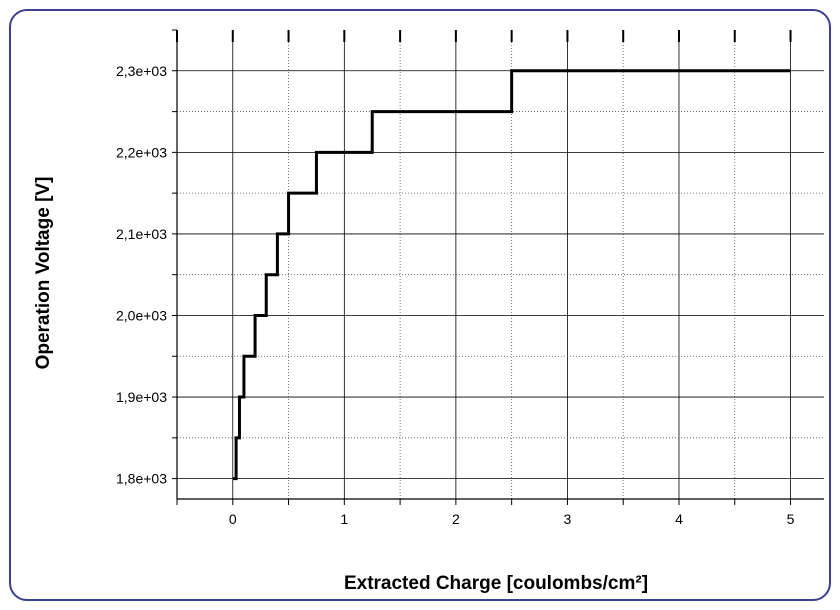 The image size is (840, 610). Describe the element at coordinates (456, 519) in the screenshot. I see `x-tick-label: 2` at that location.